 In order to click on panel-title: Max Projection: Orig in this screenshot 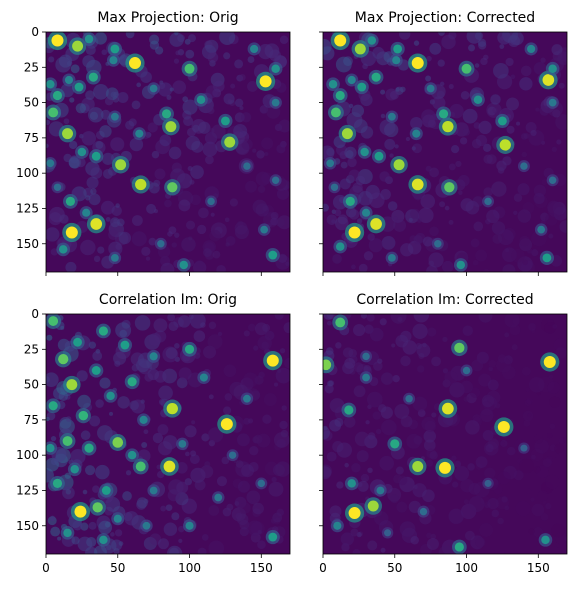, I will do `click(167, 18)`.